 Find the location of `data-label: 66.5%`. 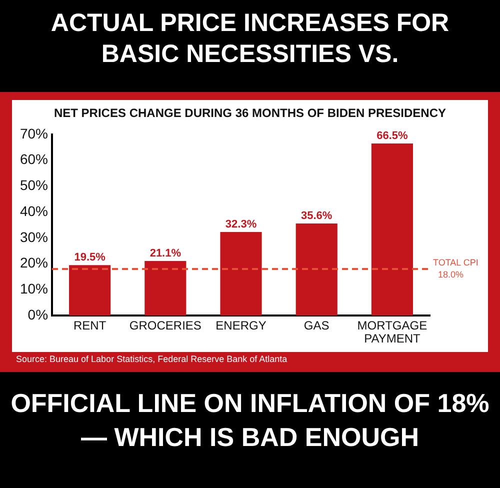

data-label: 66.5% is located at coordinates (392, 136).